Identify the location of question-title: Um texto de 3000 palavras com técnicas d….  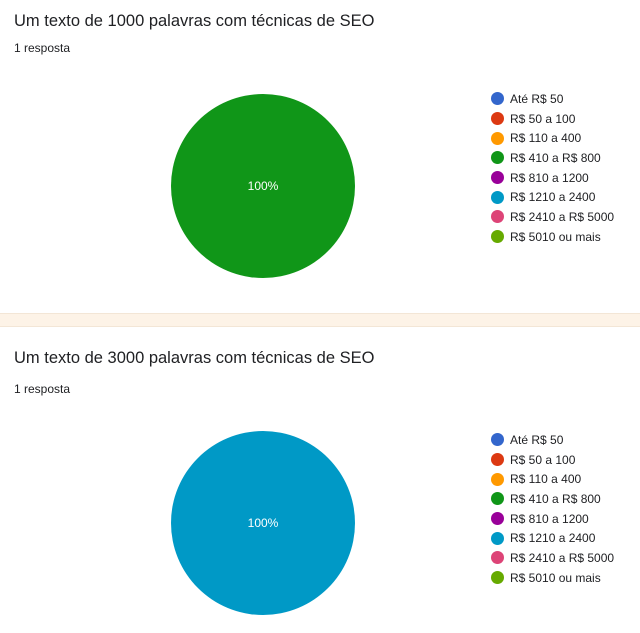
(194, 358).